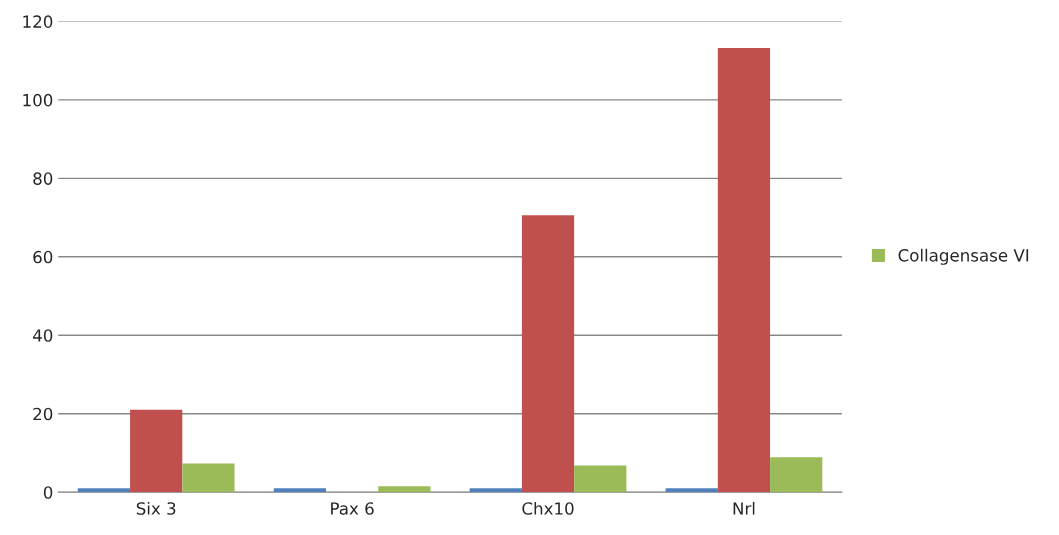 The height and width of the screenshot is (535, 1059). I want to click on x-tick-label: Six 3, so click(156, 508).